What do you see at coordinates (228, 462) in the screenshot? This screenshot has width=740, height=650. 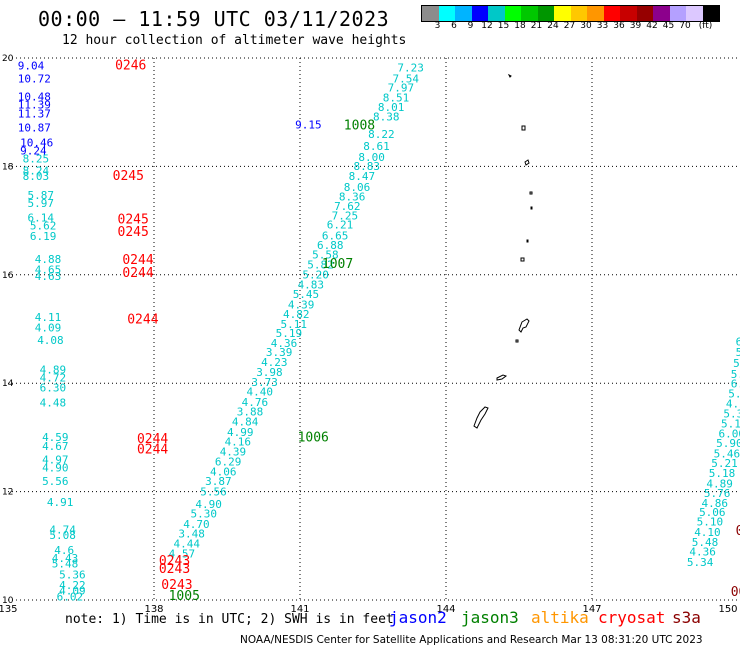 I see `wave-height-value: 6.29` at bounding box center [228, 462].